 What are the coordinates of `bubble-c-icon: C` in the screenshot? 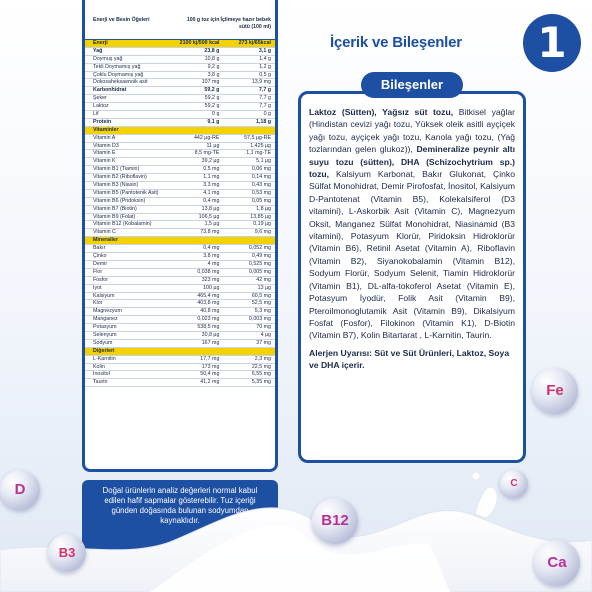 It's located at (514, 484).